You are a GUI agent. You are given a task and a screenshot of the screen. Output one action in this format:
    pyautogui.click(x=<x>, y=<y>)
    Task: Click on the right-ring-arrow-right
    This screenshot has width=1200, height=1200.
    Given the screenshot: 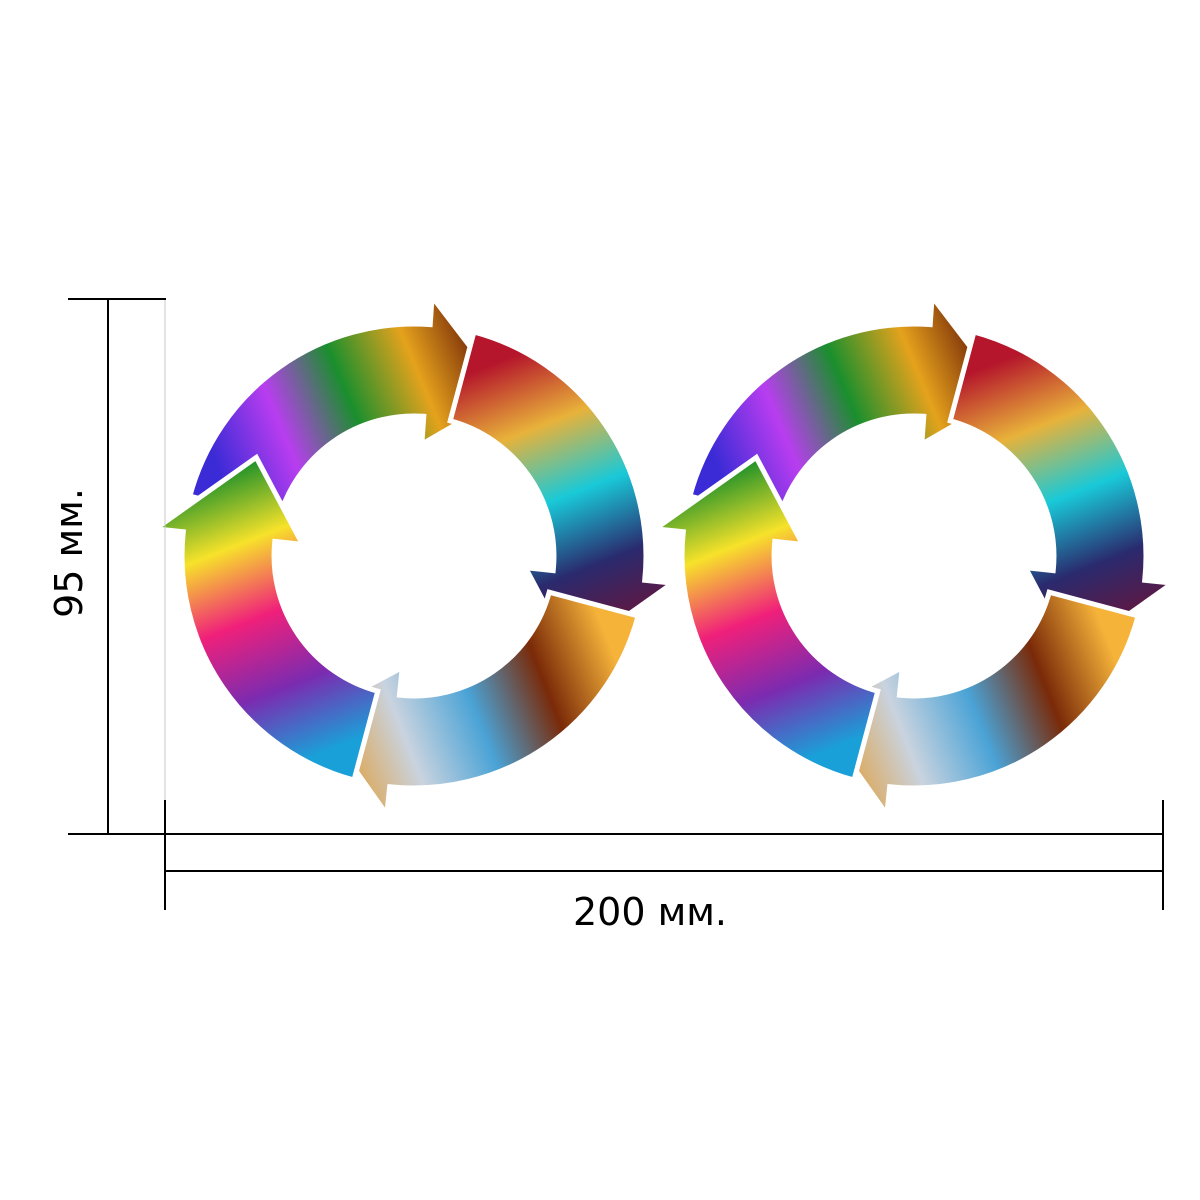 What is the action you would take?
    pyautogui.click(x=1063, y=493)
    